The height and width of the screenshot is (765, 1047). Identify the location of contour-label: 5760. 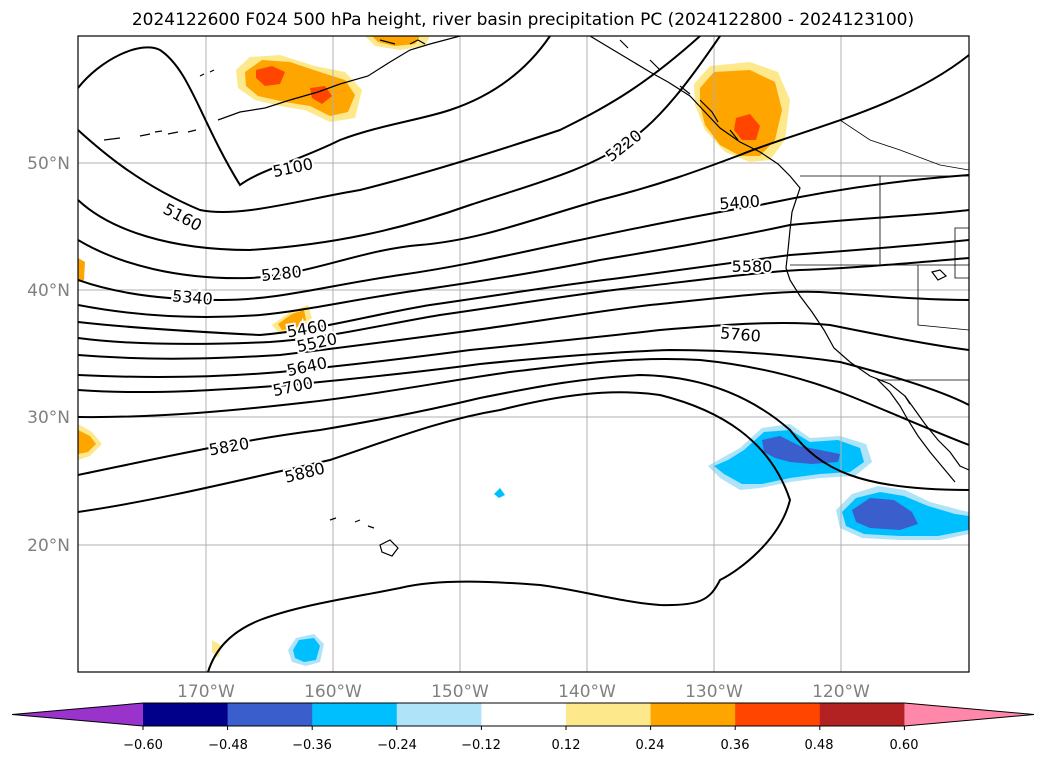
(740, 334).